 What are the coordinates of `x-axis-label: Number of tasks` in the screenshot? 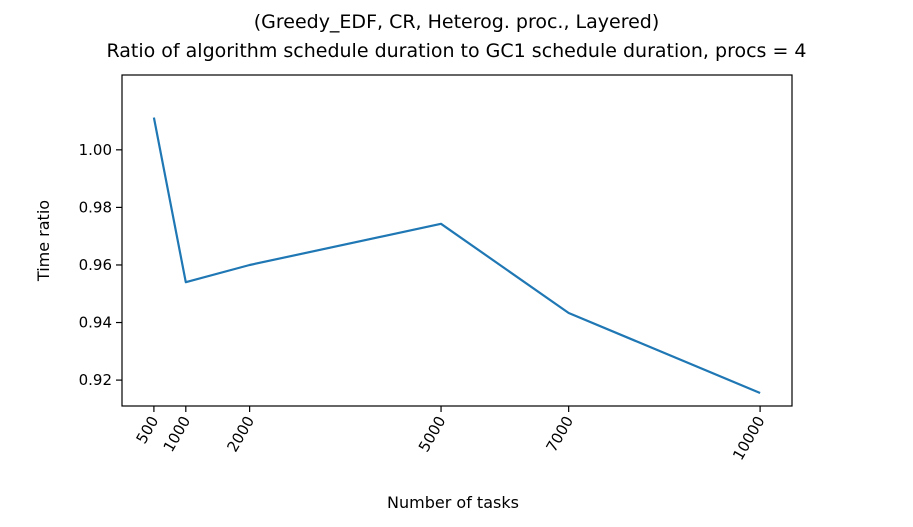 It's located at (453, 502).